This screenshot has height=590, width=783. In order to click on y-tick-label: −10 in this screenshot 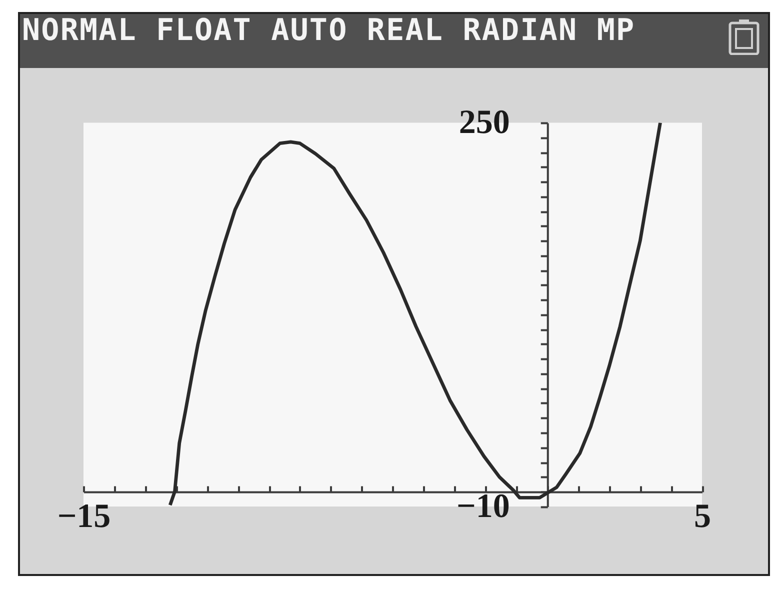, I will do `click(483, 506)`.